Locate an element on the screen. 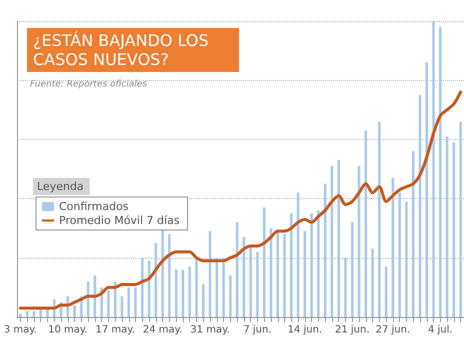 This screenshot has width=464, height=348. legend-title: Leyenda is located at coordinates (60, 186).